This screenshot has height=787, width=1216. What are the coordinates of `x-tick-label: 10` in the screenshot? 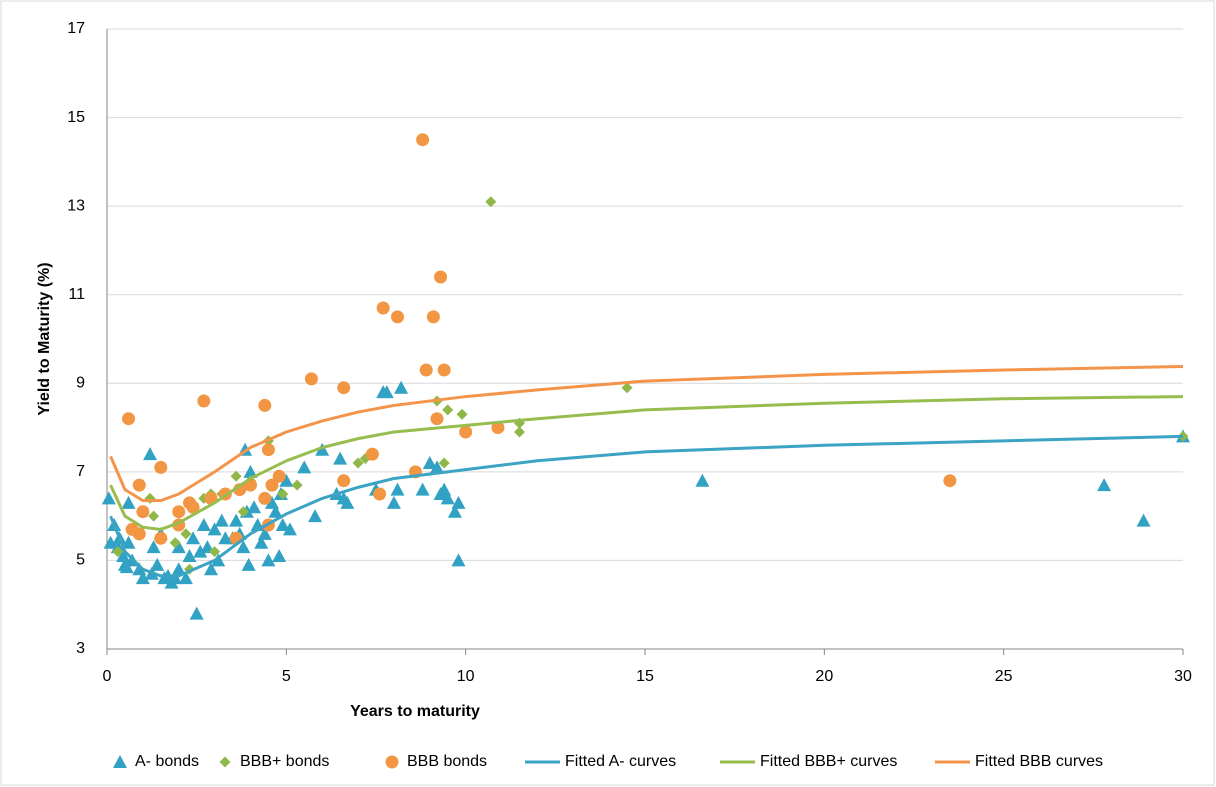 It's located at (466, 676).